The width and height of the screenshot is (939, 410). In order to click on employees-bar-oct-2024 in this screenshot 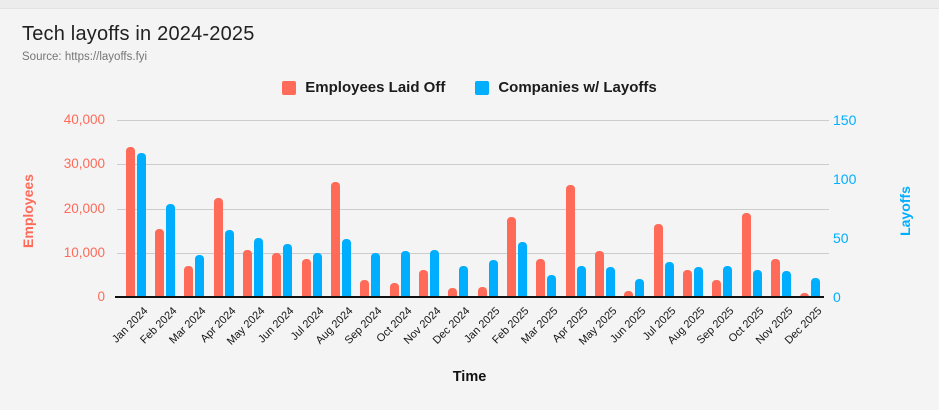, I will do `click(394, 290)`.